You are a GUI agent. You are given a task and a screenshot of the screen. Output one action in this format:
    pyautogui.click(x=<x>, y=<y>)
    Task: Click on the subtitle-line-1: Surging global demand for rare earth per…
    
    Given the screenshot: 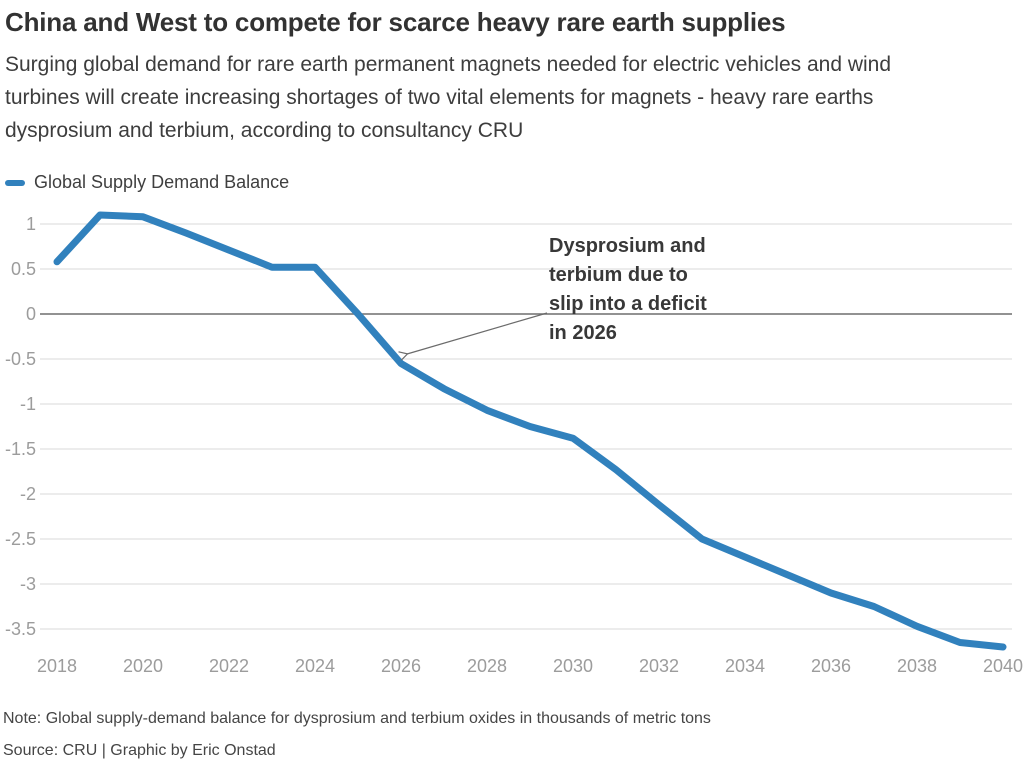 What is the action you would take?
    pyautogui.click(x=448, y=64)
    